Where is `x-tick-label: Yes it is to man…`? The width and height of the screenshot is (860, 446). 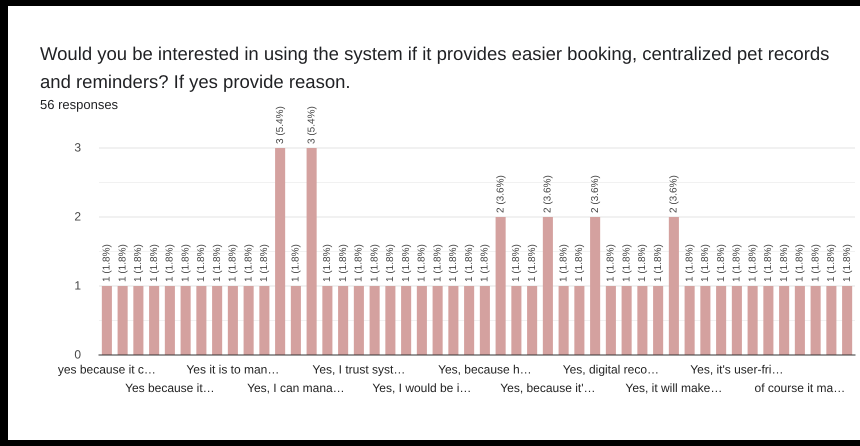 x-tick-label: Yes it is to man… is located at coordinates (233, 369).